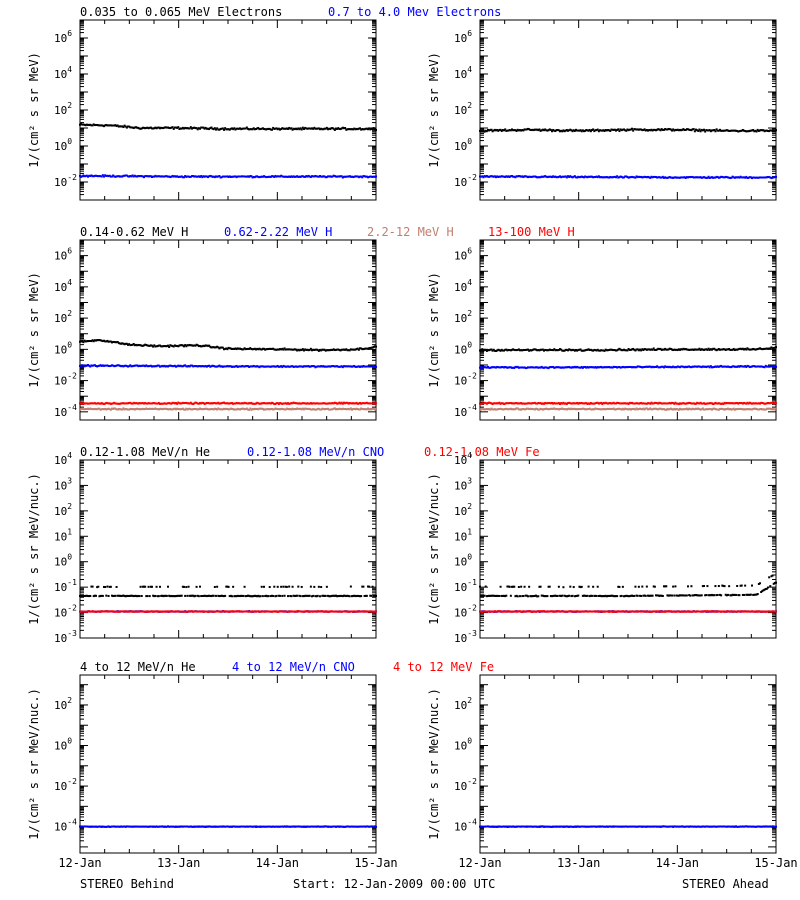 The height and width of the screenshot is (900, 800). What do you see at coordinates (463, 145) in the screenshot?
I see `y-tick-label: 100` at bounding box center [463, 145].